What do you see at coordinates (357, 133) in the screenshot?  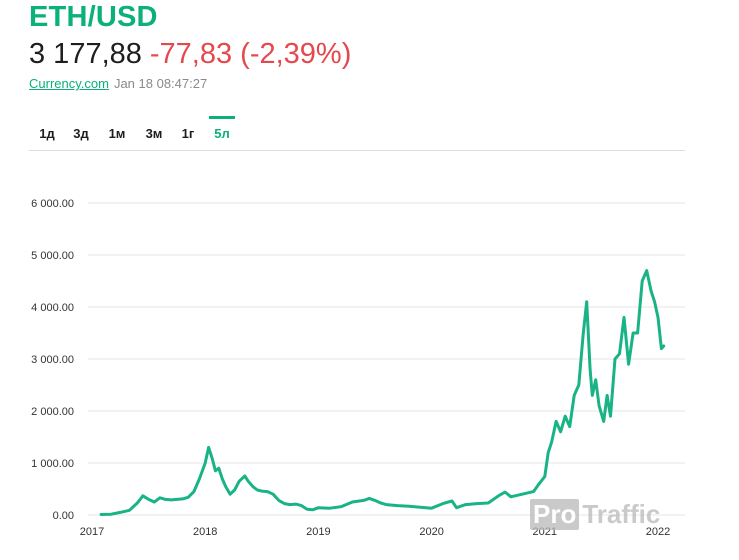 I see `range-tabs: 1д 3д 1м 3м 1г 5л` at bounding box center [357, 133].